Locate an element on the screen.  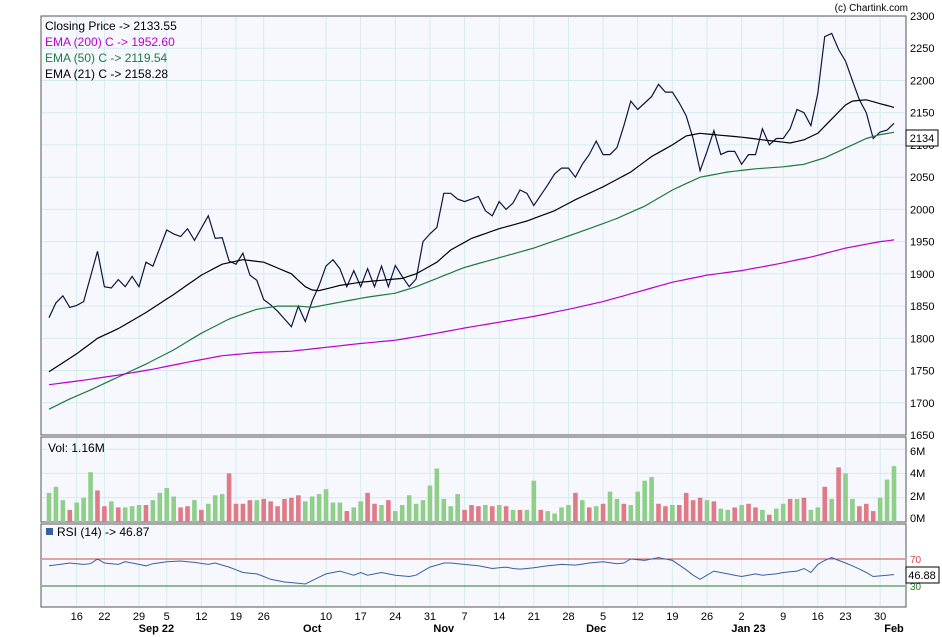
price-tick-label: 1900 is located at coordinates (922, 275).